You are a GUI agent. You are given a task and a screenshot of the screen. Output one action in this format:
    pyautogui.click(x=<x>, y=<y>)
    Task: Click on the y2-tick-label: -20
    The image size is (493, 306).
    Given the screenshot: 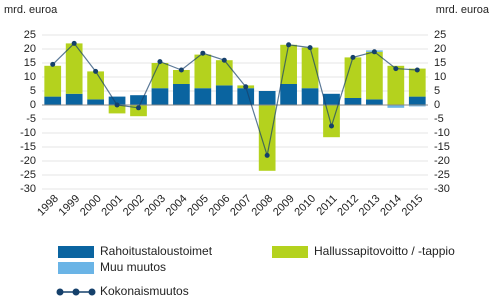 What is the action you would take?
    pyautogui.click(x=442, y=161)
    